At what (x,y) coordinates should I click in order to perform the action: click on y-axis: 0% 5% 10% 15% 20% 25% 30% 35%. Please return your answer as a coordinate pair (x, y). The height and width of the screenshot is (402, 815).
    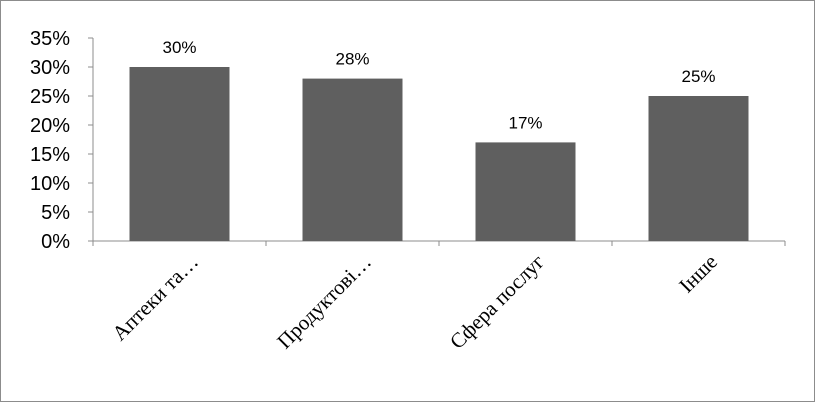
    Looking at the image, I should click on (62, 140).